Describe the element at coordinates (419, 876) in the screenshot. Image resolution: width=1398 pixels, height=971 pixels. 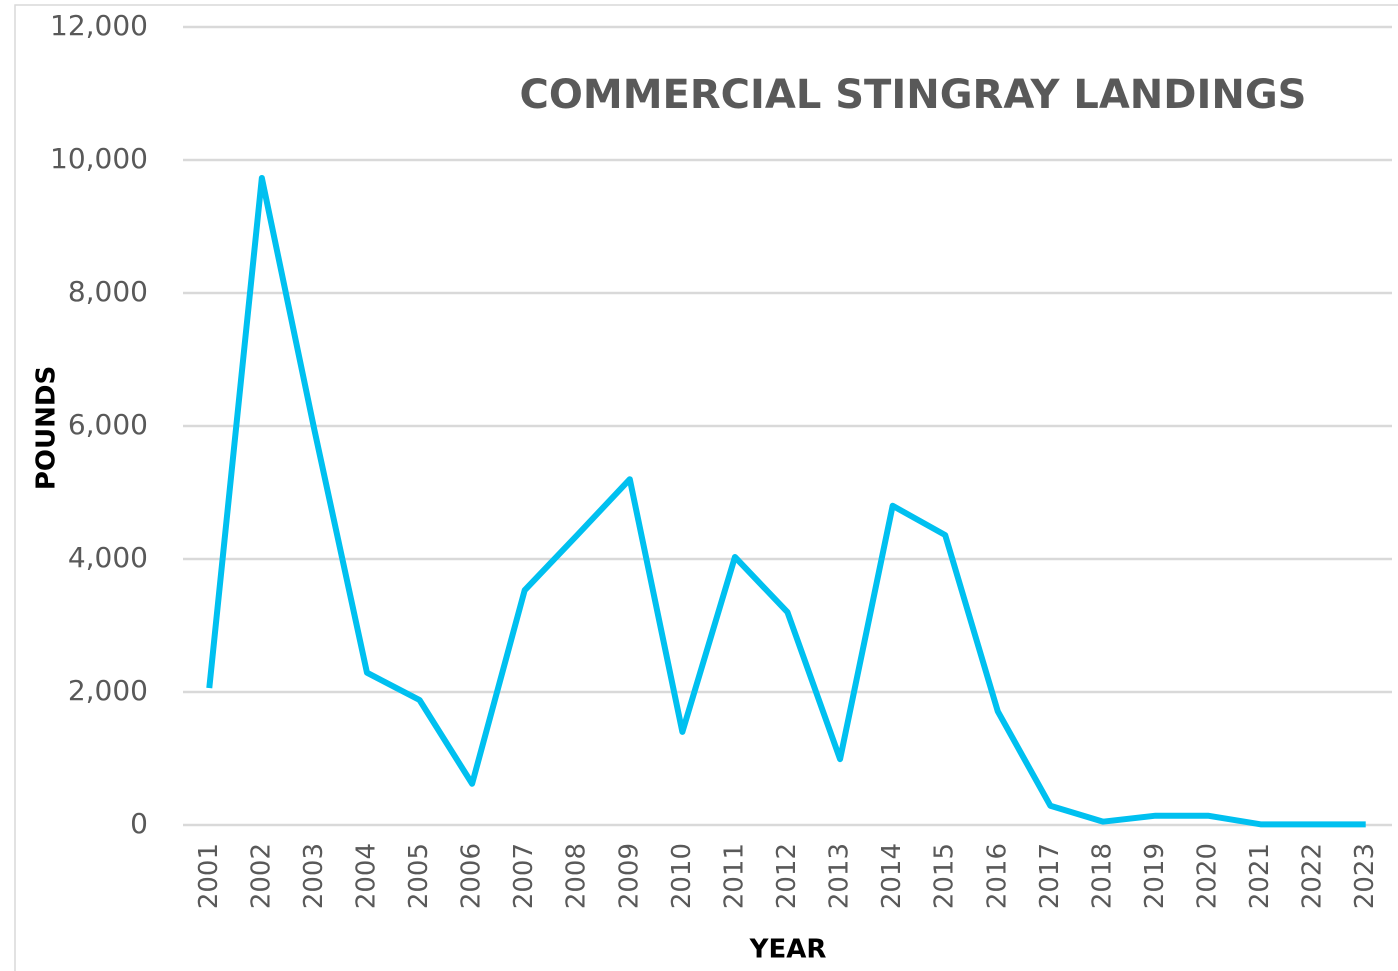
I see `x-tick-label: 2005` at that location.